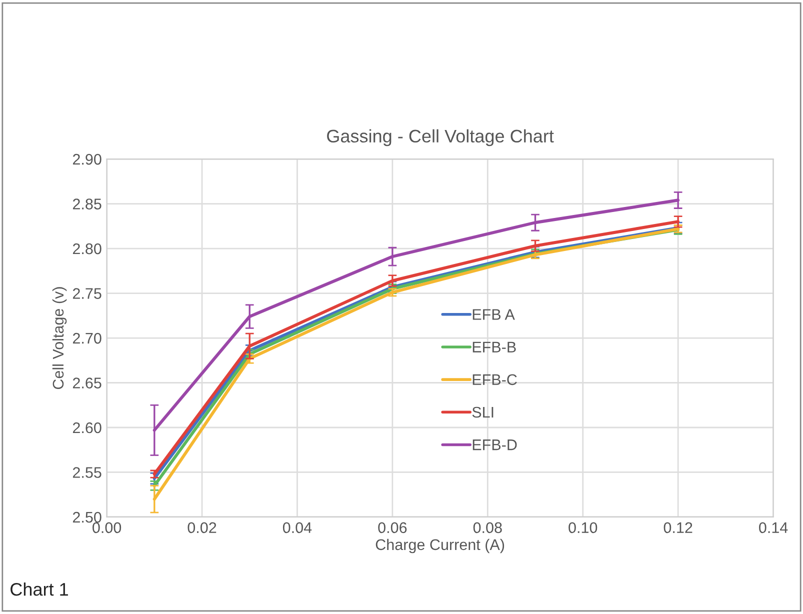  Describe the element at coordinates (107, 528) in the screenshot. I see `x-tick-label: 0.00` at that location.